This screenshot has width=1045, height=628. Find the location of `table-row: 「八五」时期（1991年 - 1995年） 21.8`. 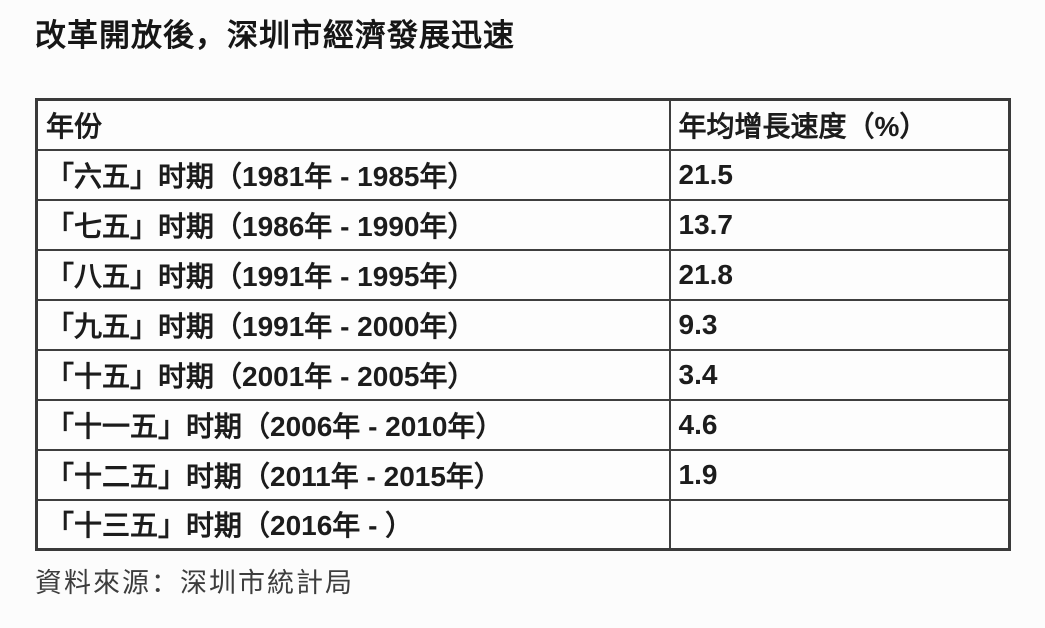

table-row: 「八五」时期（1991年 - 1995年） 21.8 is located at coordinates (523, 274).